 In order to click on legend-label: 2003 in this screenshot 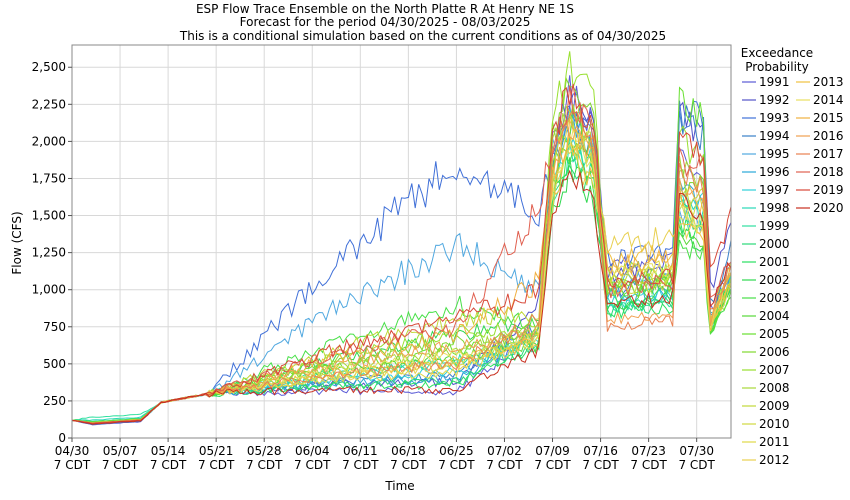, I will do `click(774, 298)`.